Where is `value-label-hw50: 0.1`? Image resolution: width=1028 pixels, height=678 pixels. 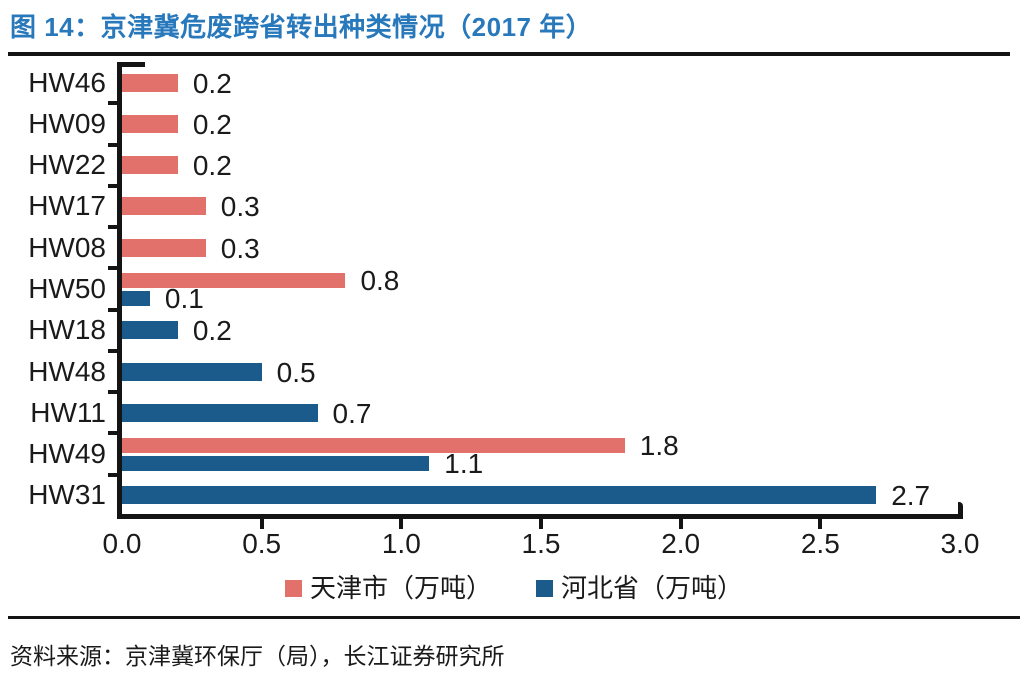
value-label-hw50: 0.1 is located at coordinates (184, 298).